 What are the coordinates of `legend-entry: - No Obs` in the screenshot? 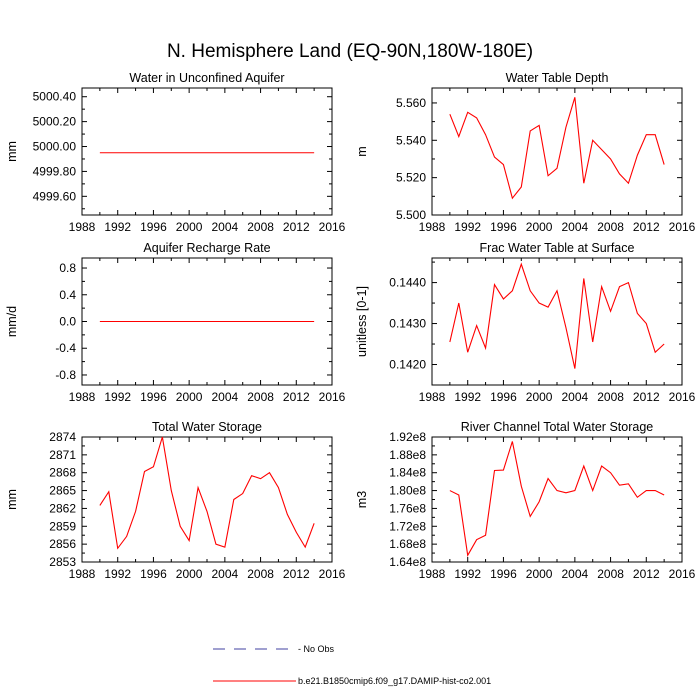 It's located at (274, 649).